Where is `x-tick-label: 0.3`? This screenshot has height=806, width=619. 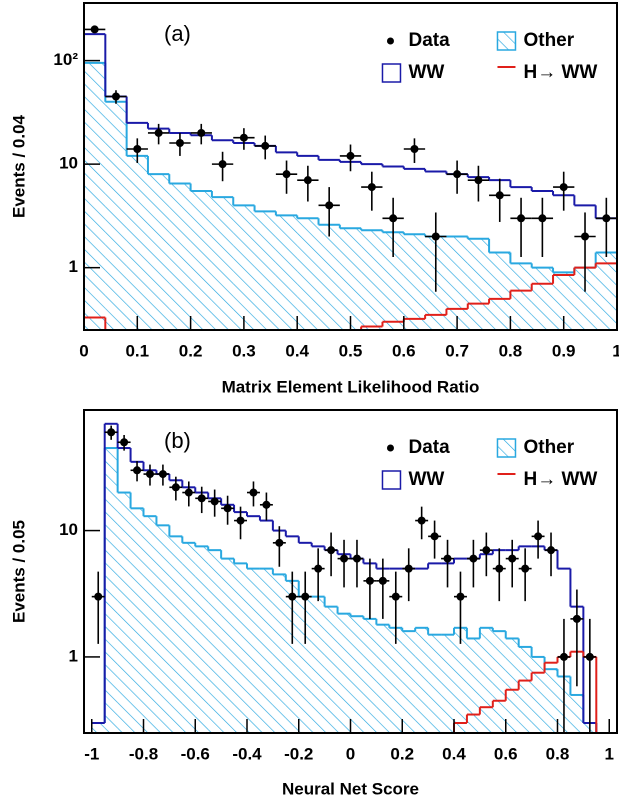 x-tick-label: 0.3 is located at coordinates (244, 350).